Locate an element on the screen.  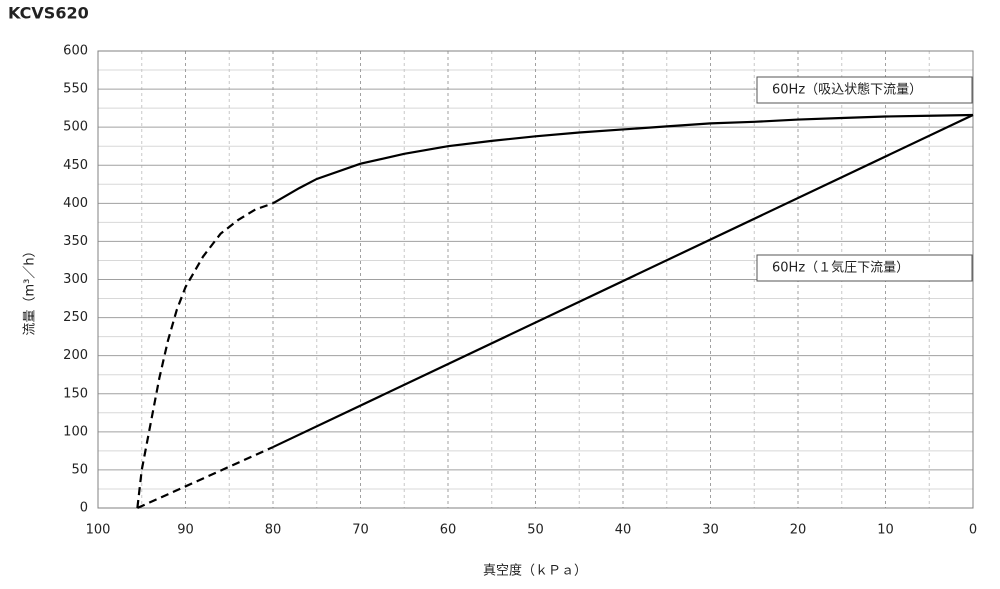
y-tick-label: 50 is located at coordinates (79, 469).